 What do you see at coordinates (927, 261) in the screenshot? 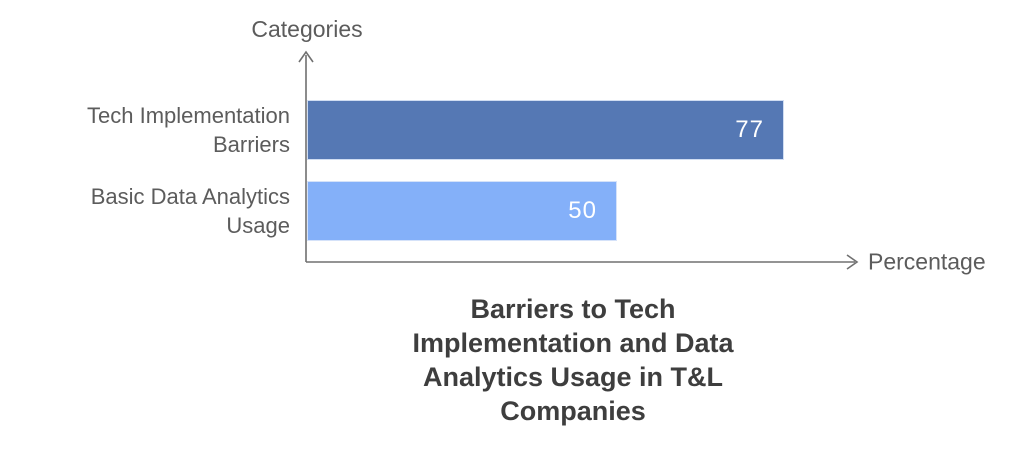
I see `x-axis-title: Percentage` at bounding box center [927, 261].